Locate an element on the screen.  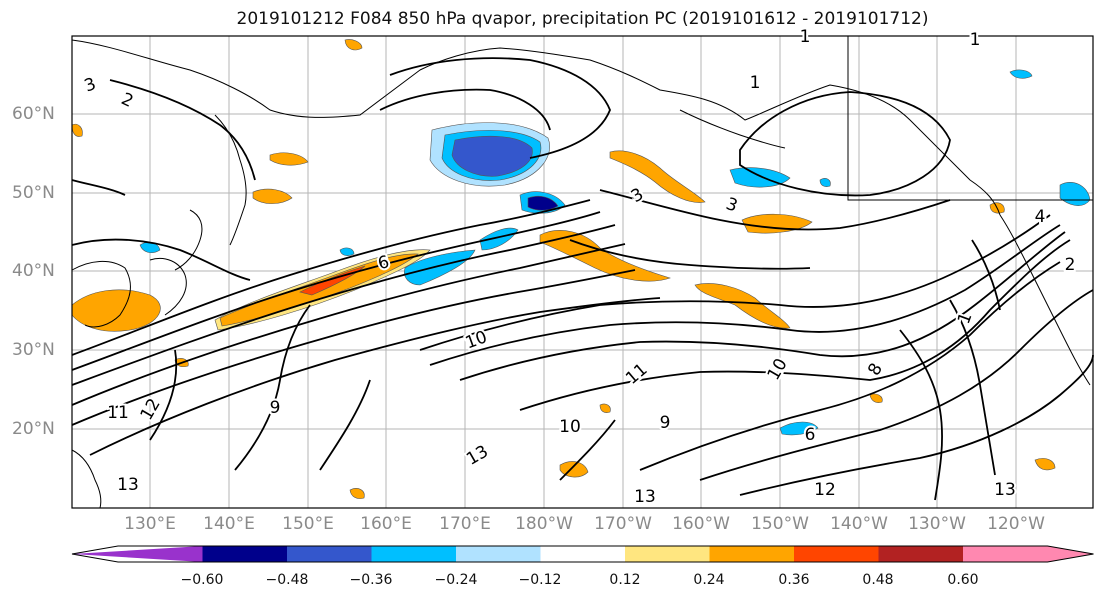
colorbar is located at coordinates (582, 554).